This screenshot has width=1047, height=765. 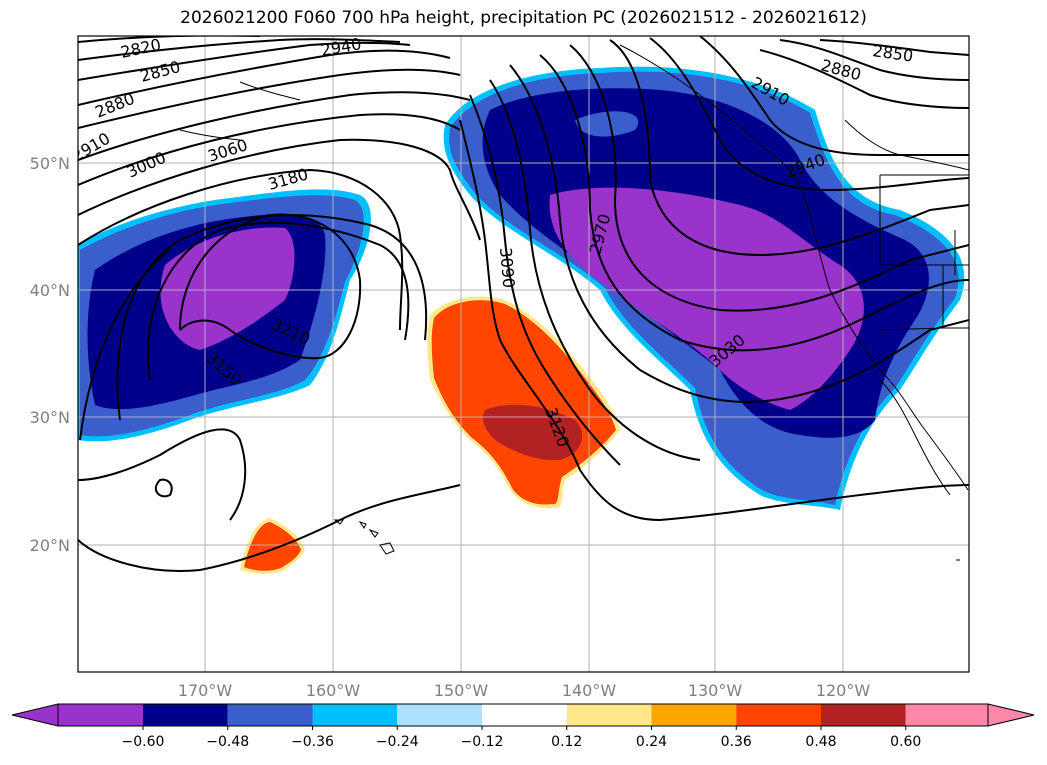 I want to click on lon-label: 130°W, so click(x=715, y=690).